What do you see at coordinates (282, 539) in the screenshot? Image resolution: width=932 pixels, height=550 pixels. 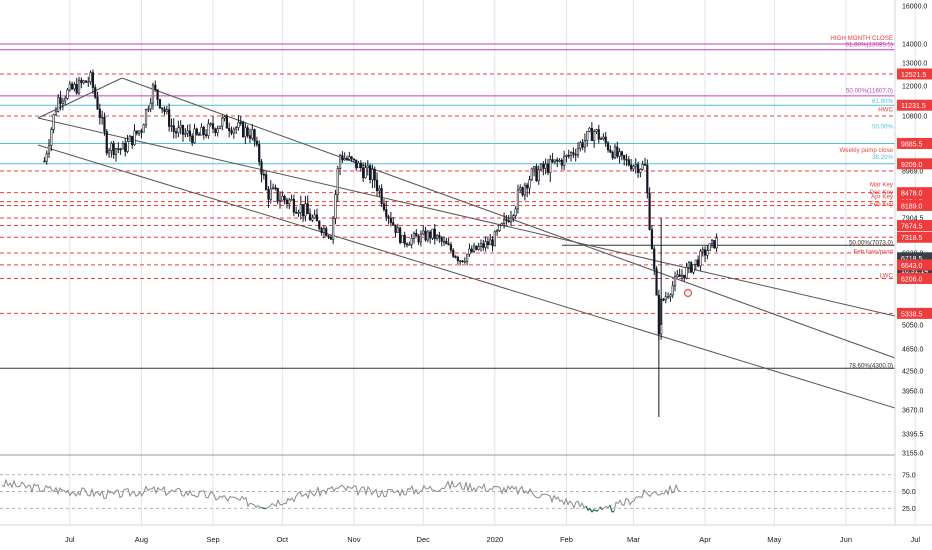 I see `time-axis-label: Oct` at bounding box center [282, 539].